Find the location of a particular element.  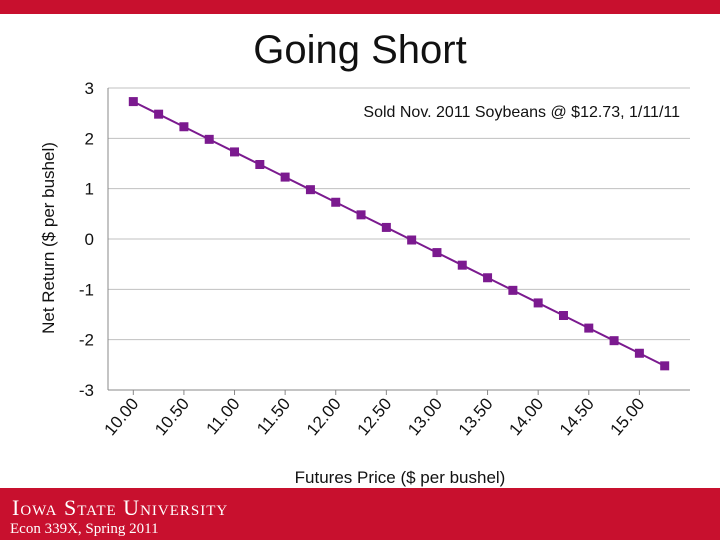

x-tick-label: 14.00 is located at coordinates (526, 416).